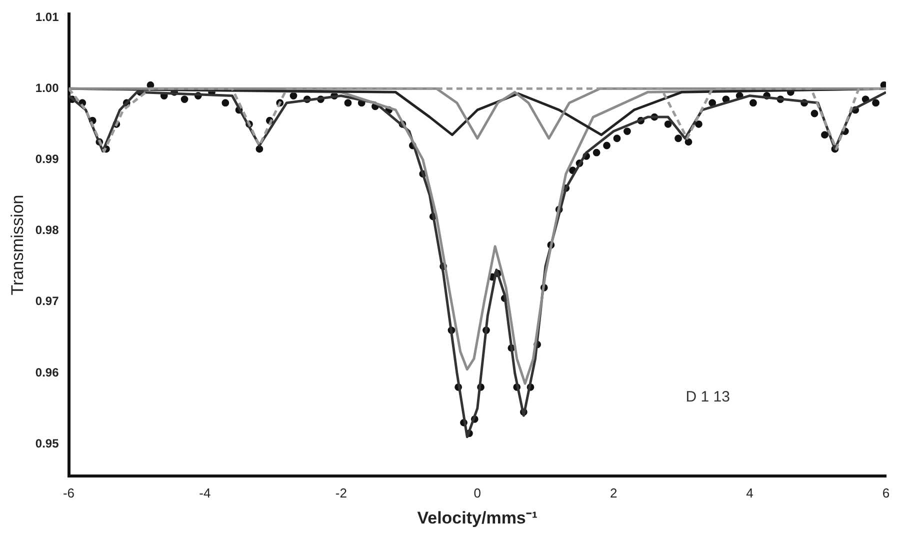  I want to click on x-tick-label: -2, so click(341, 492).